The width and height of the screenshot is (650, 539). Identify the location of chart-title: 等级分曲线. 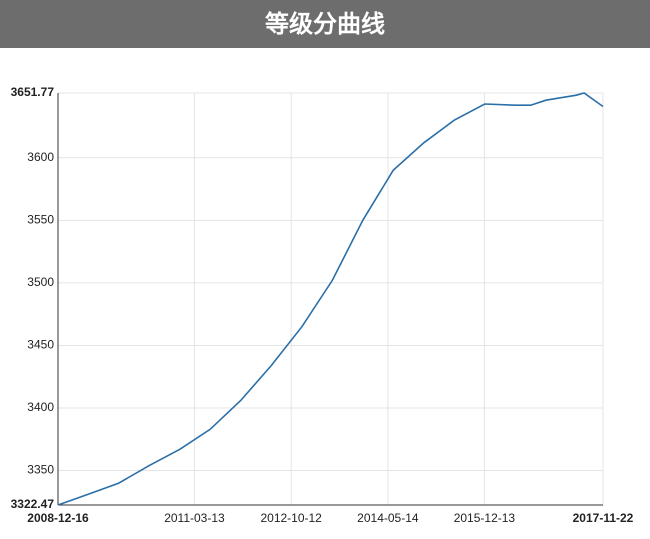
(325, 24).